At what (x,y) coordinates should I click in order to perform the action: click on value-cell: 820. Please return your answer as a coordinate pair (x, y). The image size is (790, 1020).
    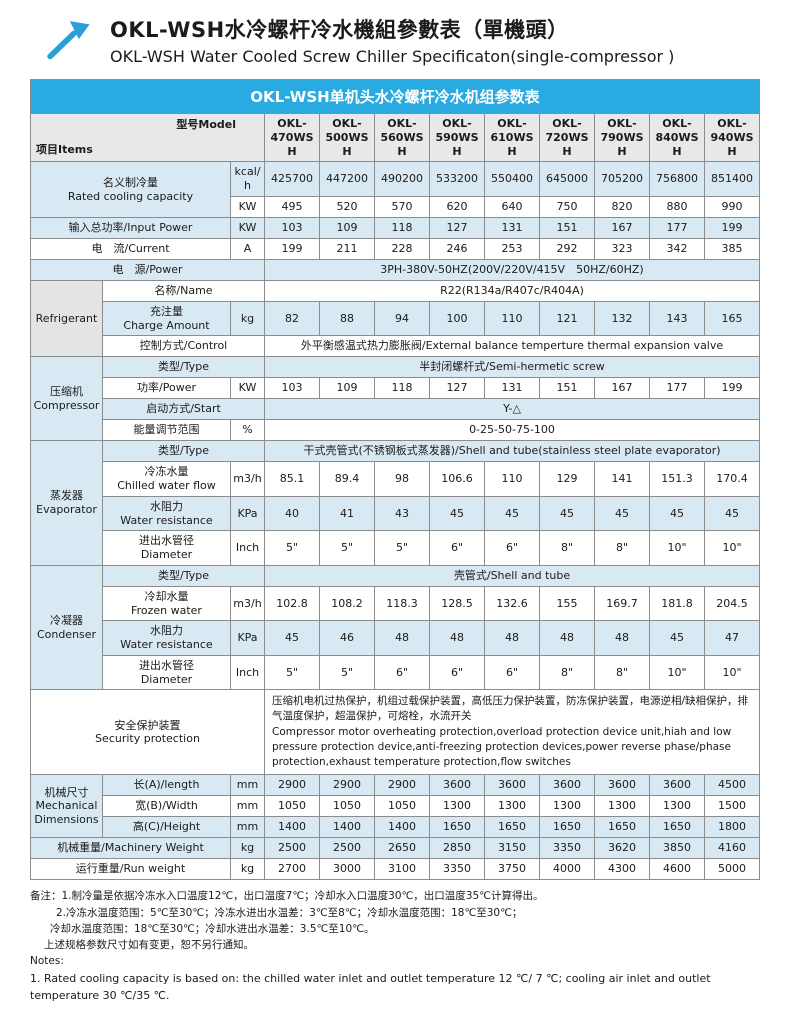
    Looking at the image, I should click on (622, 206).